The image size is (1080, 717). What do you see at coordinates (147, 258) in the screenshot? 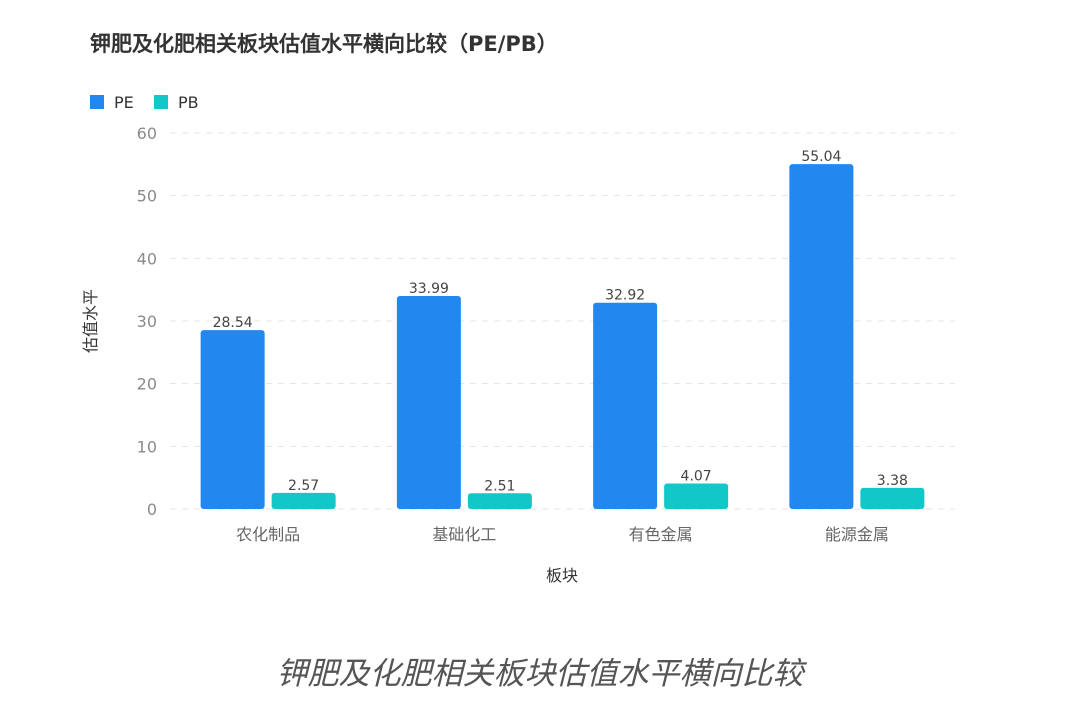
I see `y-tick-label: 40` at bounding box center [147, 258].